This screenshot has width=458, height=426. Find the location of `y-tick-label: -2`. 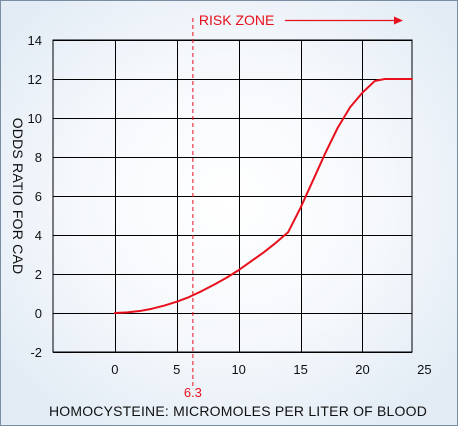

y-tick-label: -2 is located at coordinates (36, 352).